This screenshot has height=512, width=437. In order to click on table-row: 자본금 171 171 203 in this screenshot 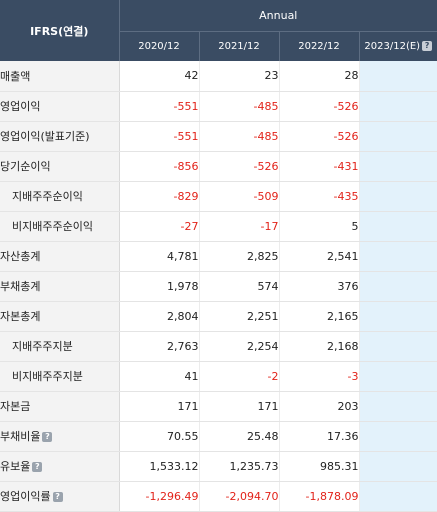, I will do `click(218, 406)`.